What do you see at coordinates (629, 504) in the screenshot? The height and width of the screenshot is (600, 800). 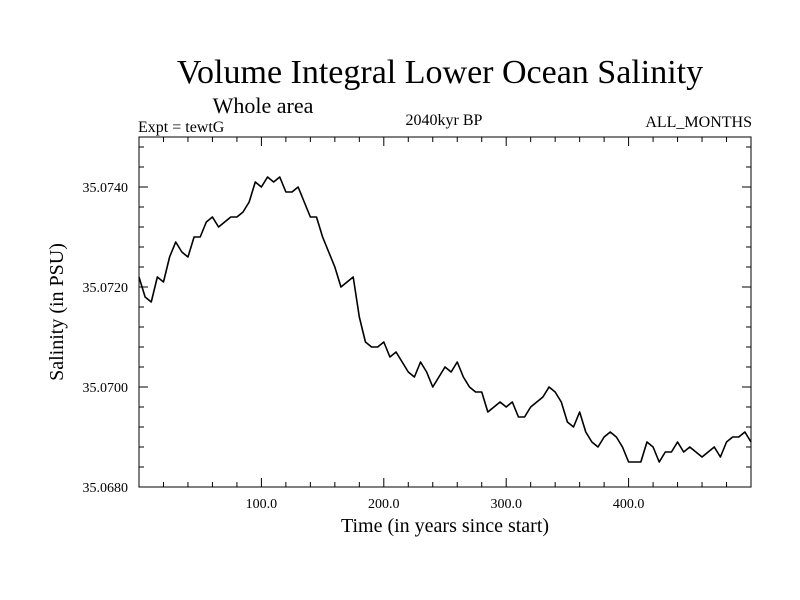 I see `x-tick-label: 400.0` at bounding box center [629, 504].